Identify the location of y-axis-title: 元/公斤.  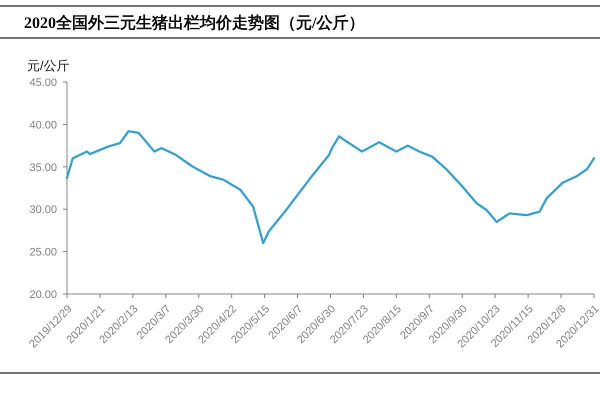
(48, 65).